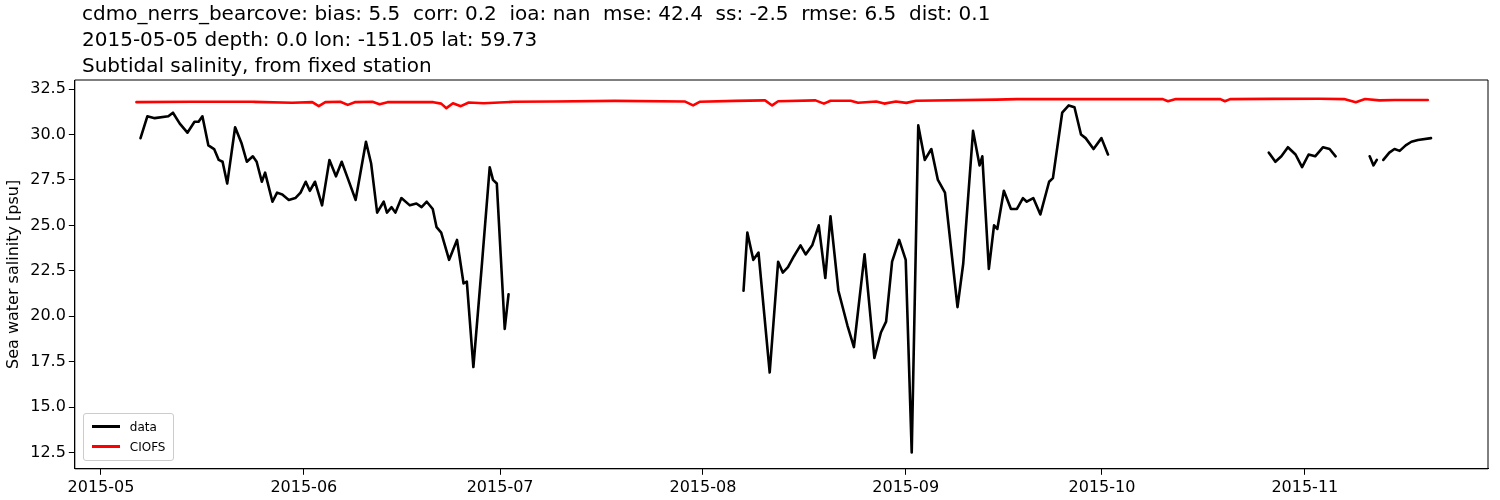  I want to click on y-tick-label: 30.0, so click(48, 133).